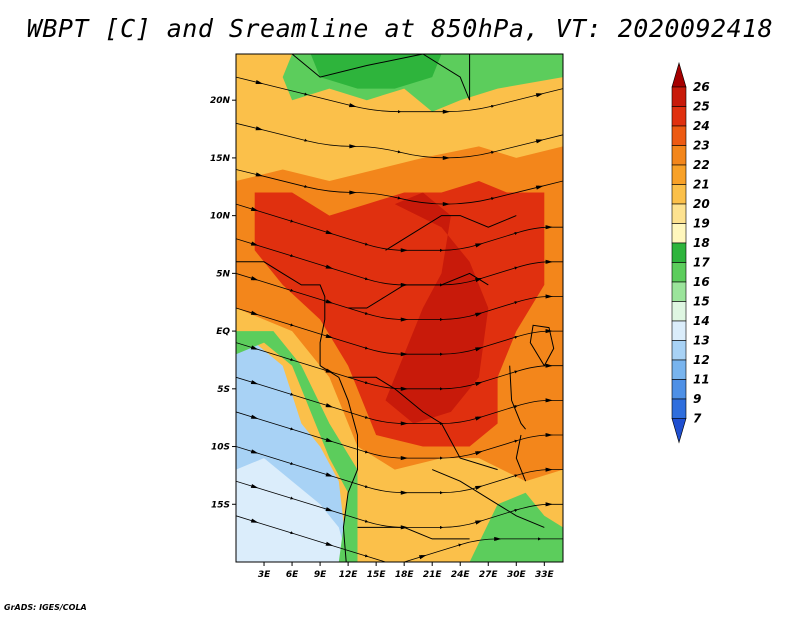 This screenshot has height=618, width=800. What do you see at coordinates (220, 159) in the screenshot?
I see `lat-tick-label: 15N` at bounding box center [220, 159].